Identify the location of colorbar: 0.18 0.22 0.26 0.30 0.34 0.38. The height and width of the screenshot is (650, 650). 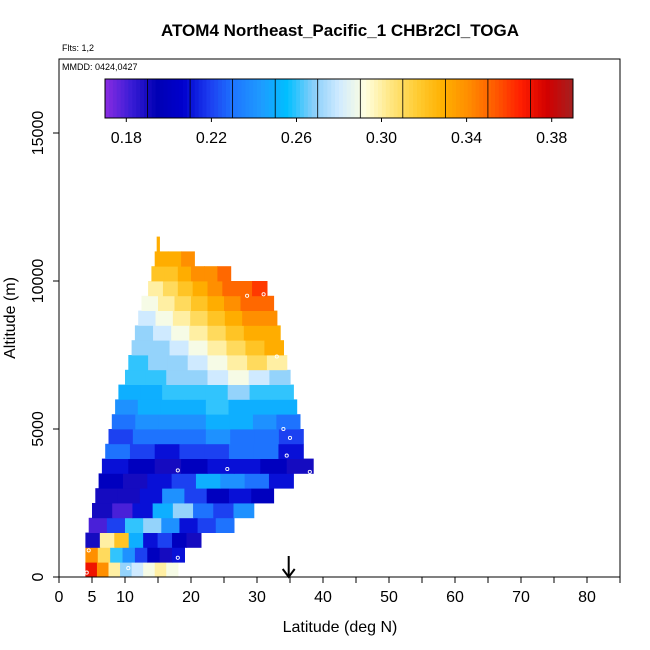
(339, 112).